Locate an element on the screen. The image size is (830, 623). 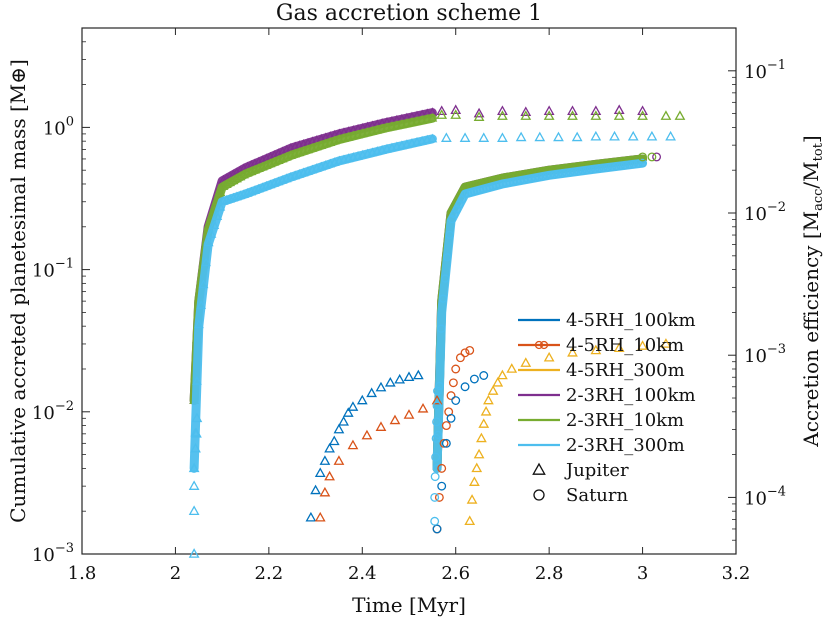
series-2-3rh-10km-efficiency-jupiter is located at coordinates (561, 115).